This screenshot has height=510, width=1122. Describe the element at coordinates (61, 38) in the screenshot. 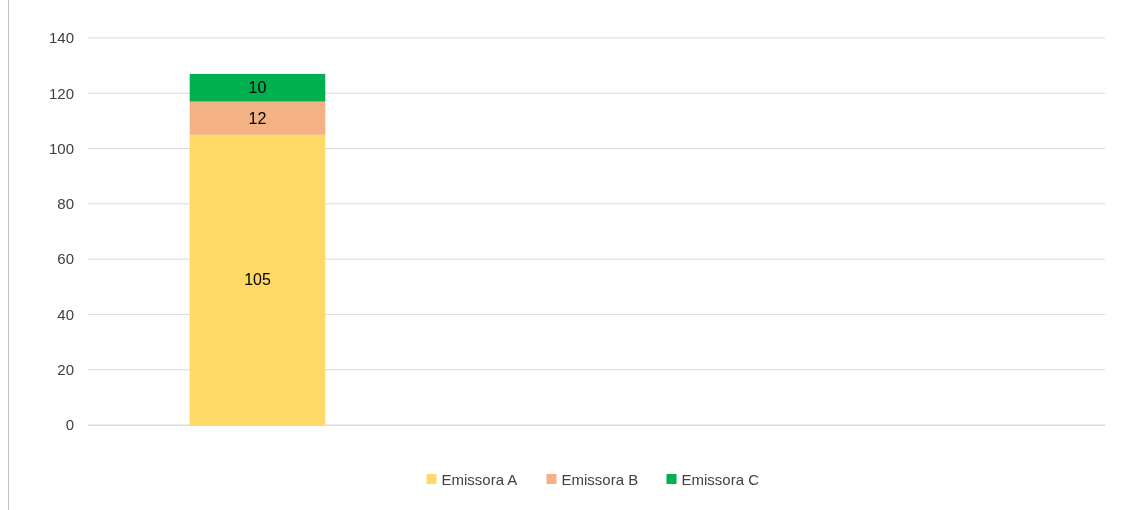

I see `y-tick-label: 140` at that location.